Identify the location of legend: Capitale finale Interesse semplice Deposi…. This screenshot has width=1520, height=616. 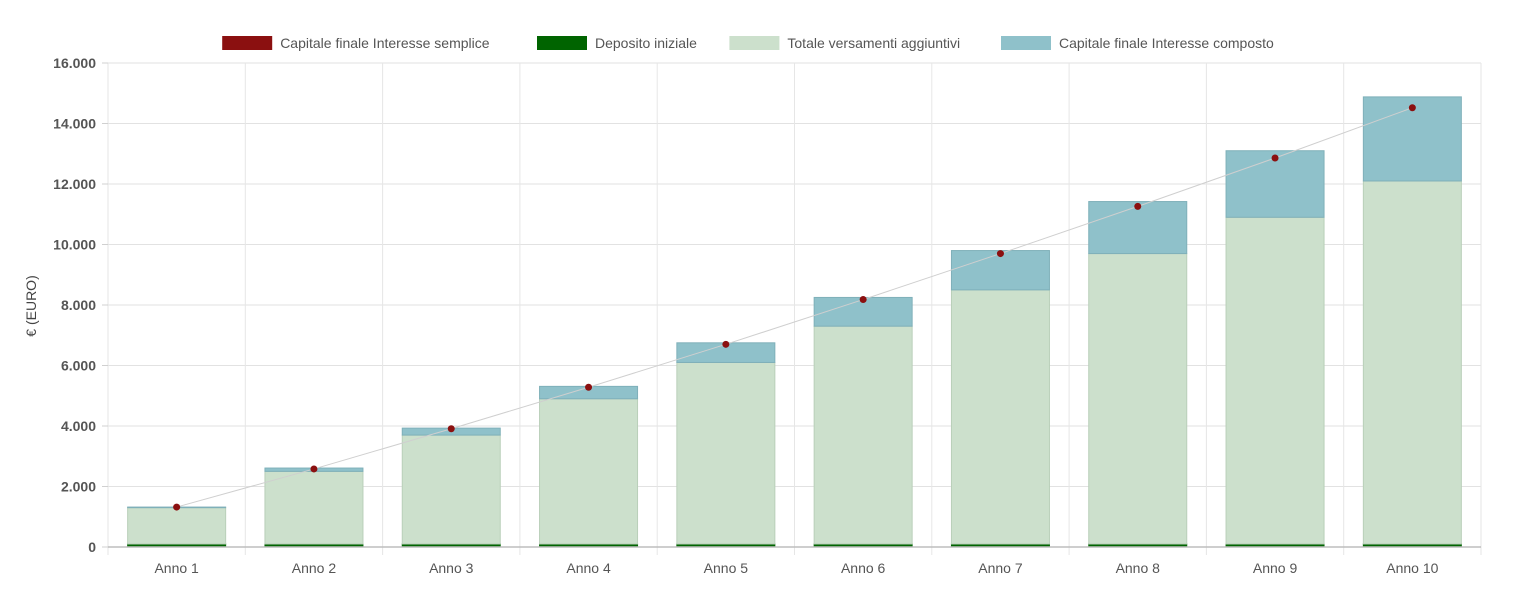
(748, 43).